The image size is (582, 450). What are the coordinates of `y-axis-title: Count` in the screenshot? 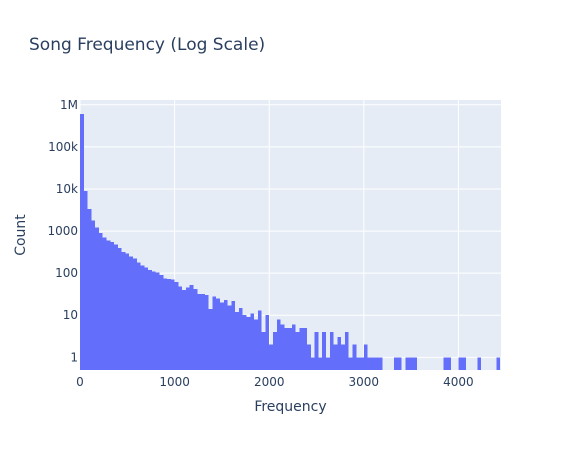 It's located at (21, 235).